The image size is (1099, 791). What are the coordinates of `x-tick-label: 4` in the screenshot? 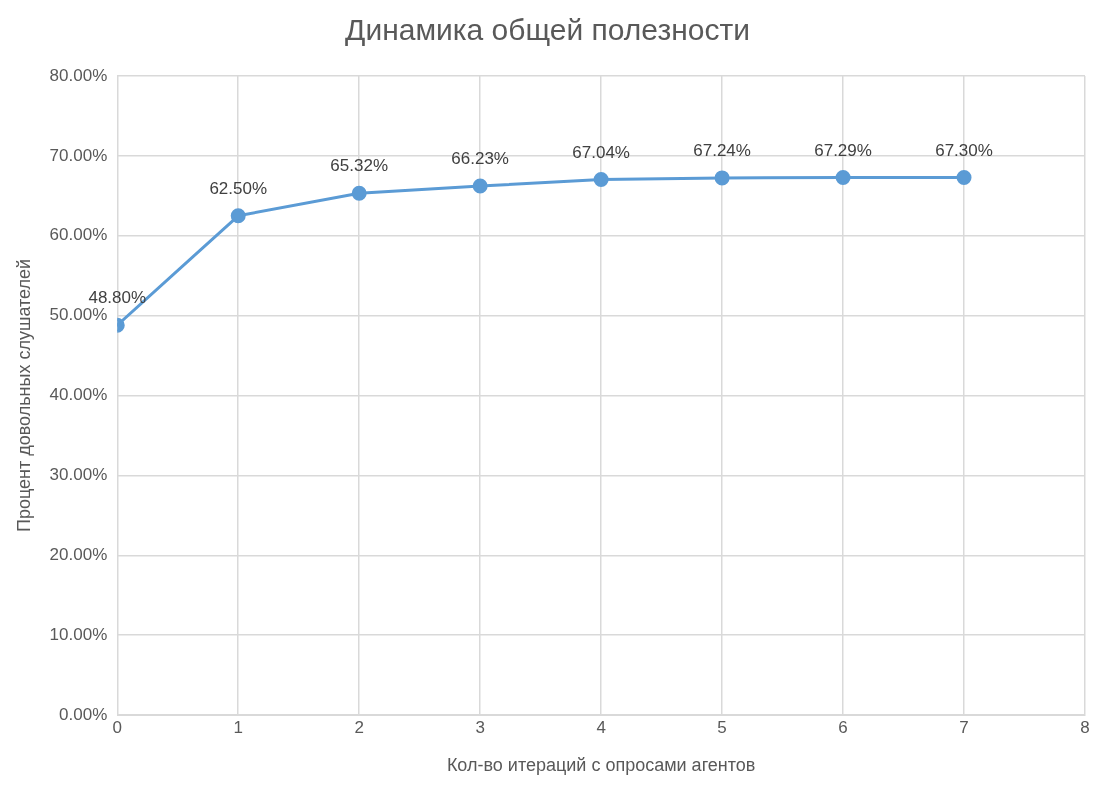 It's located at (601, 727).